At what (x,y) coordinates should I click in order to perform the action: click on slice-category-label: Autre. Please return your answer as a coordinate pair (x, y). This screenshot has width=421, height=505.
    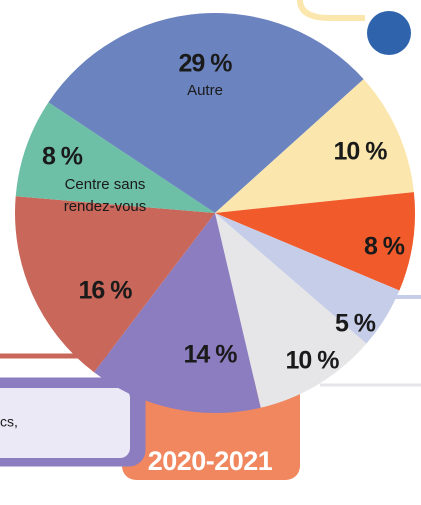
    Looking at the image, I should click on (205, 90).